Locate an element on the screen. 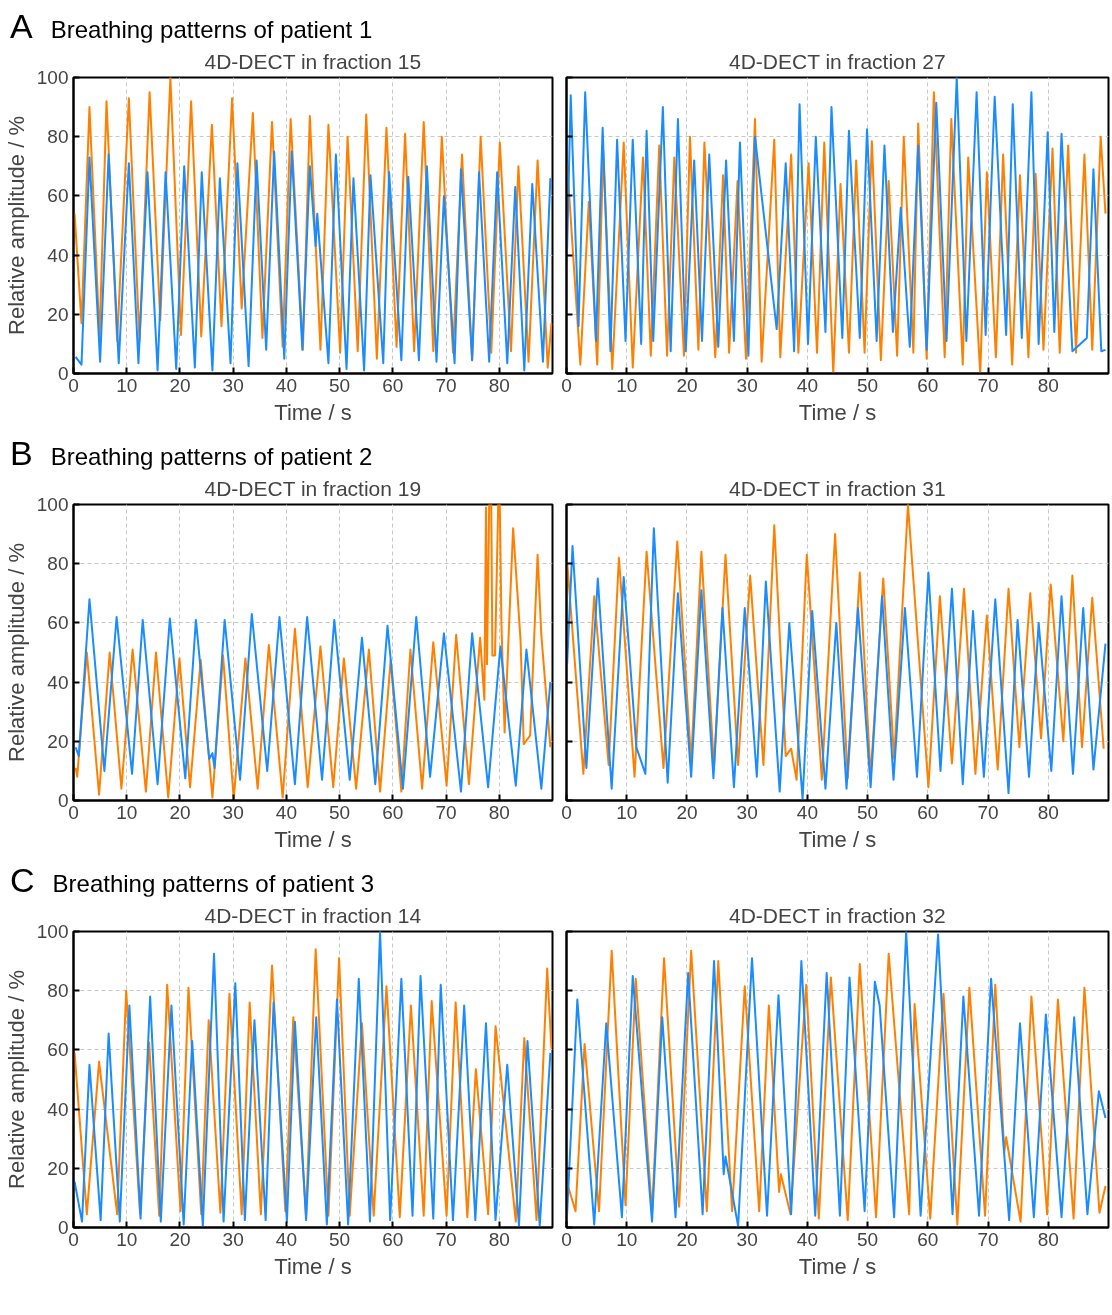 The height and width of the screenshot is (1315, 1112). chart-title: 4D-DECT in fraction 27 is located at coordinates (837, 61).